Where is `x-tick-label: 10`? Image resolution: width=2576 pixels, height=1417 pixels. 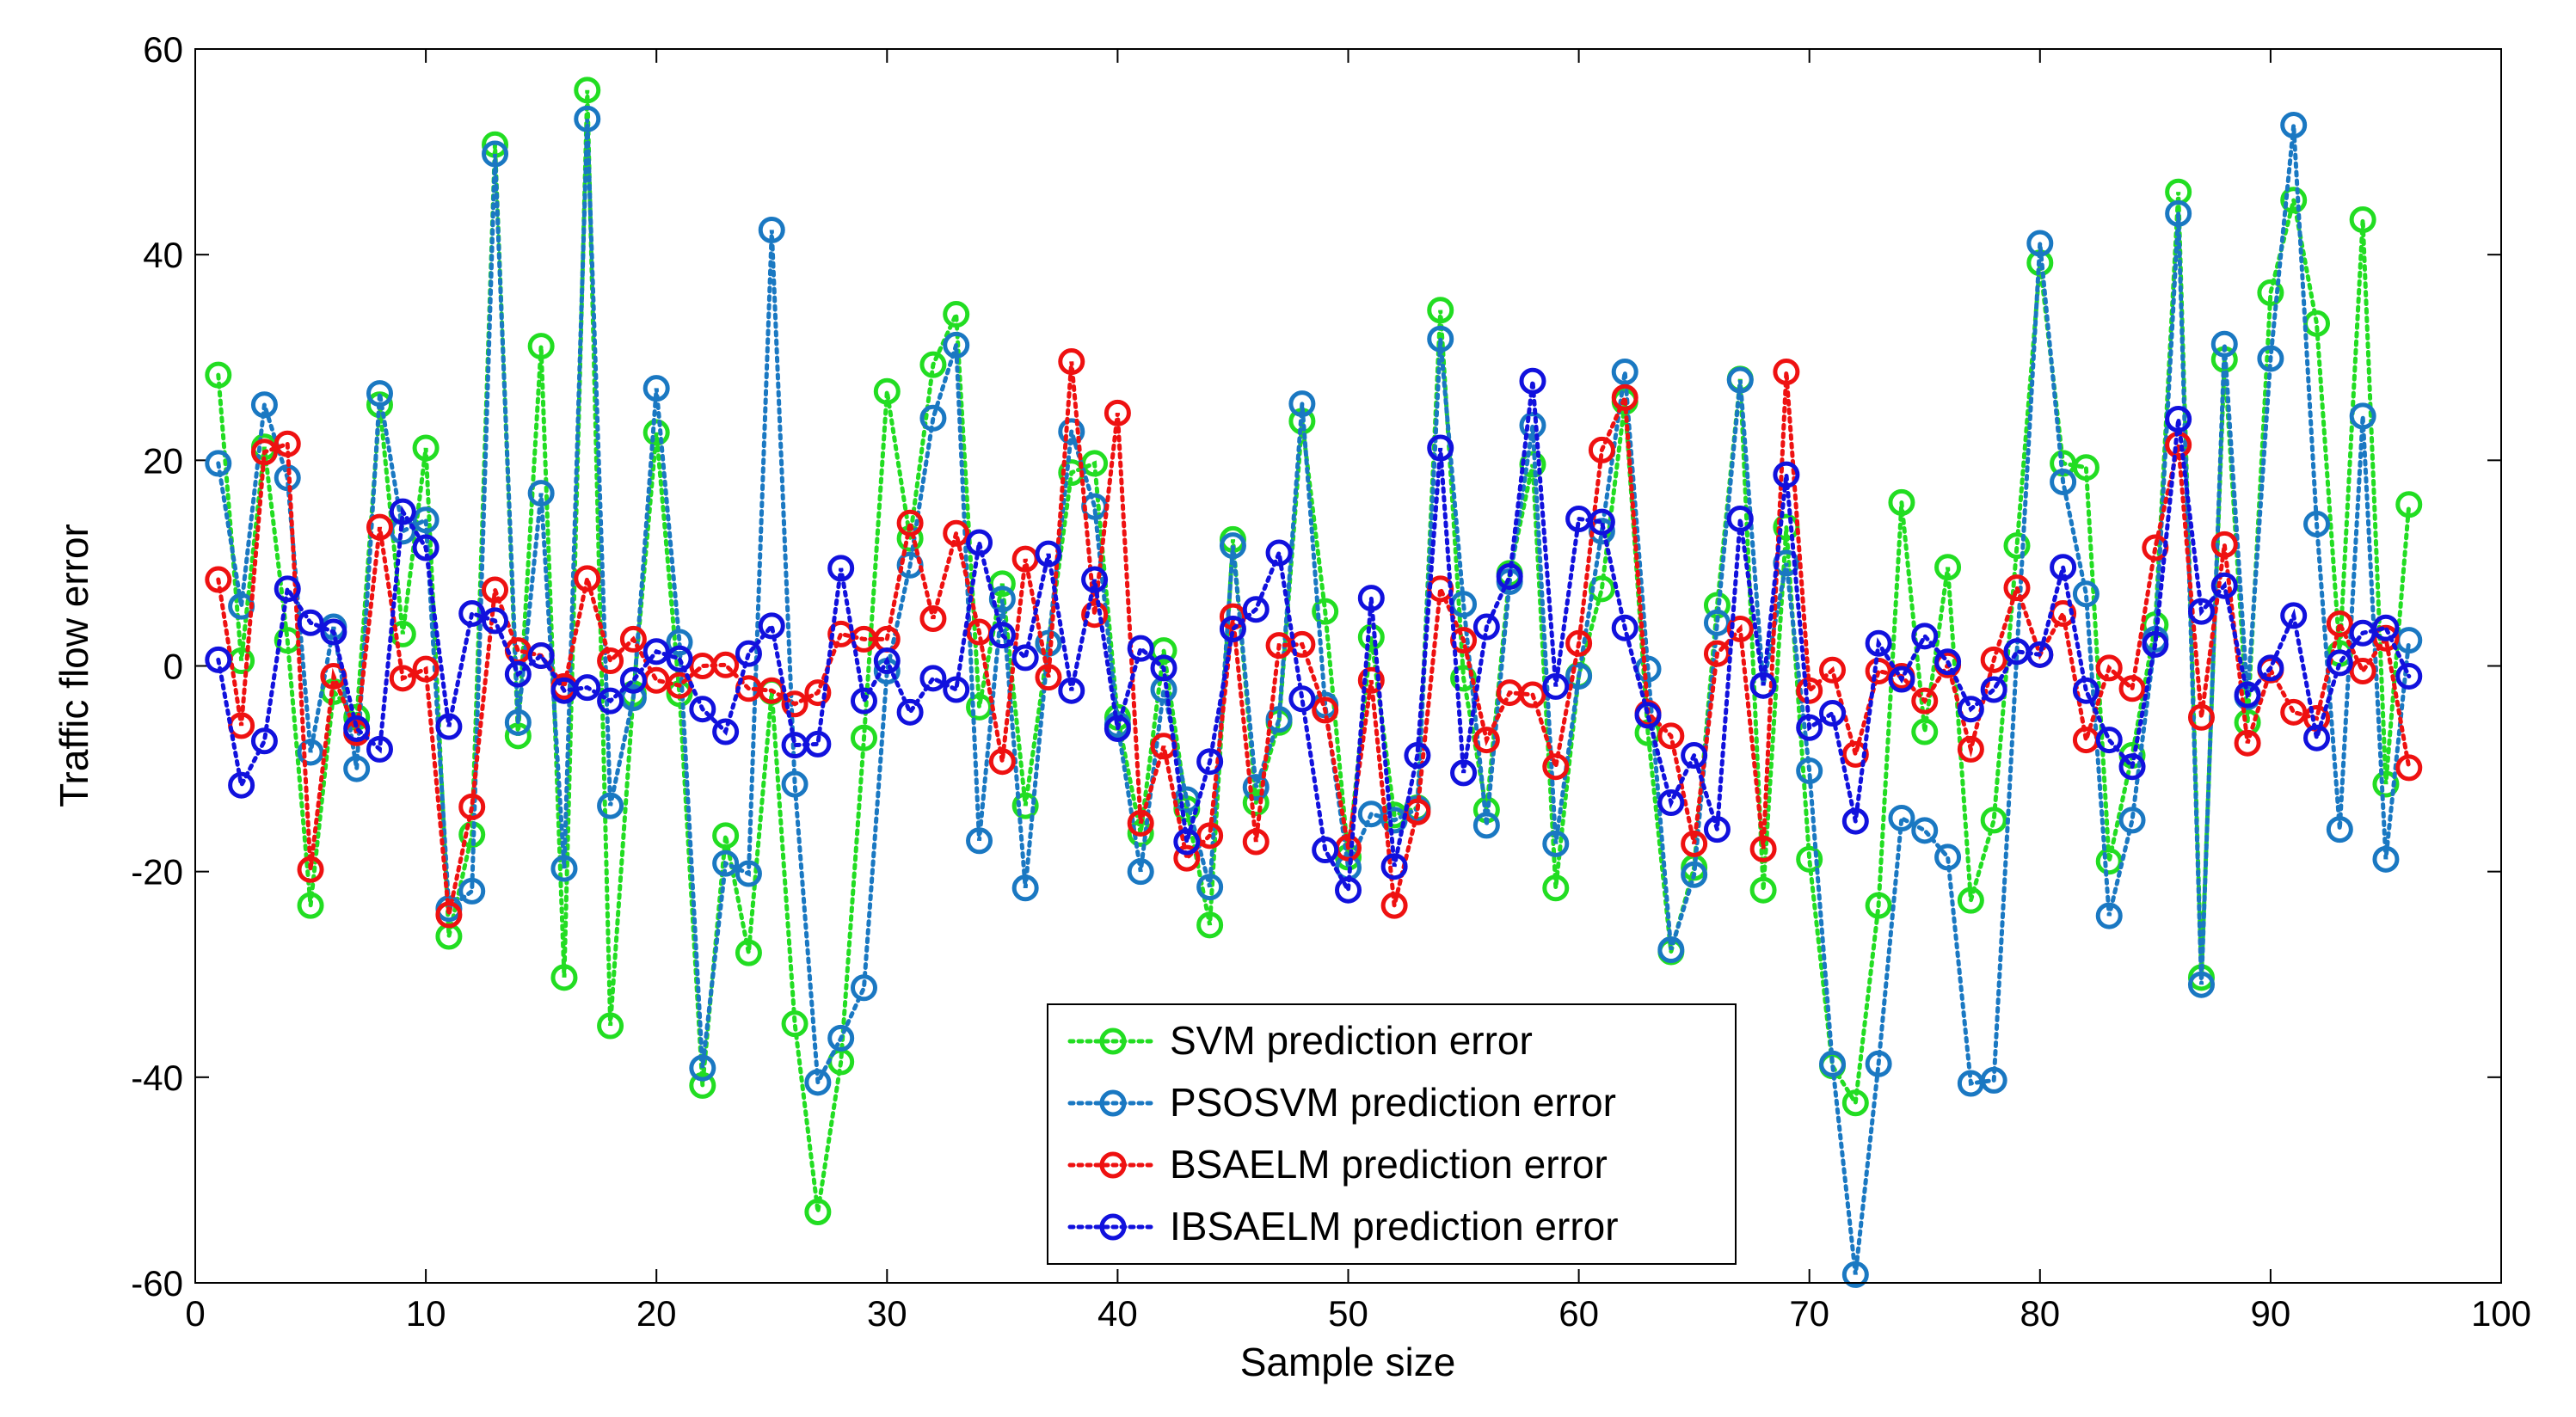
x-tick-label: 10 is located at coordinates (426, 1314).